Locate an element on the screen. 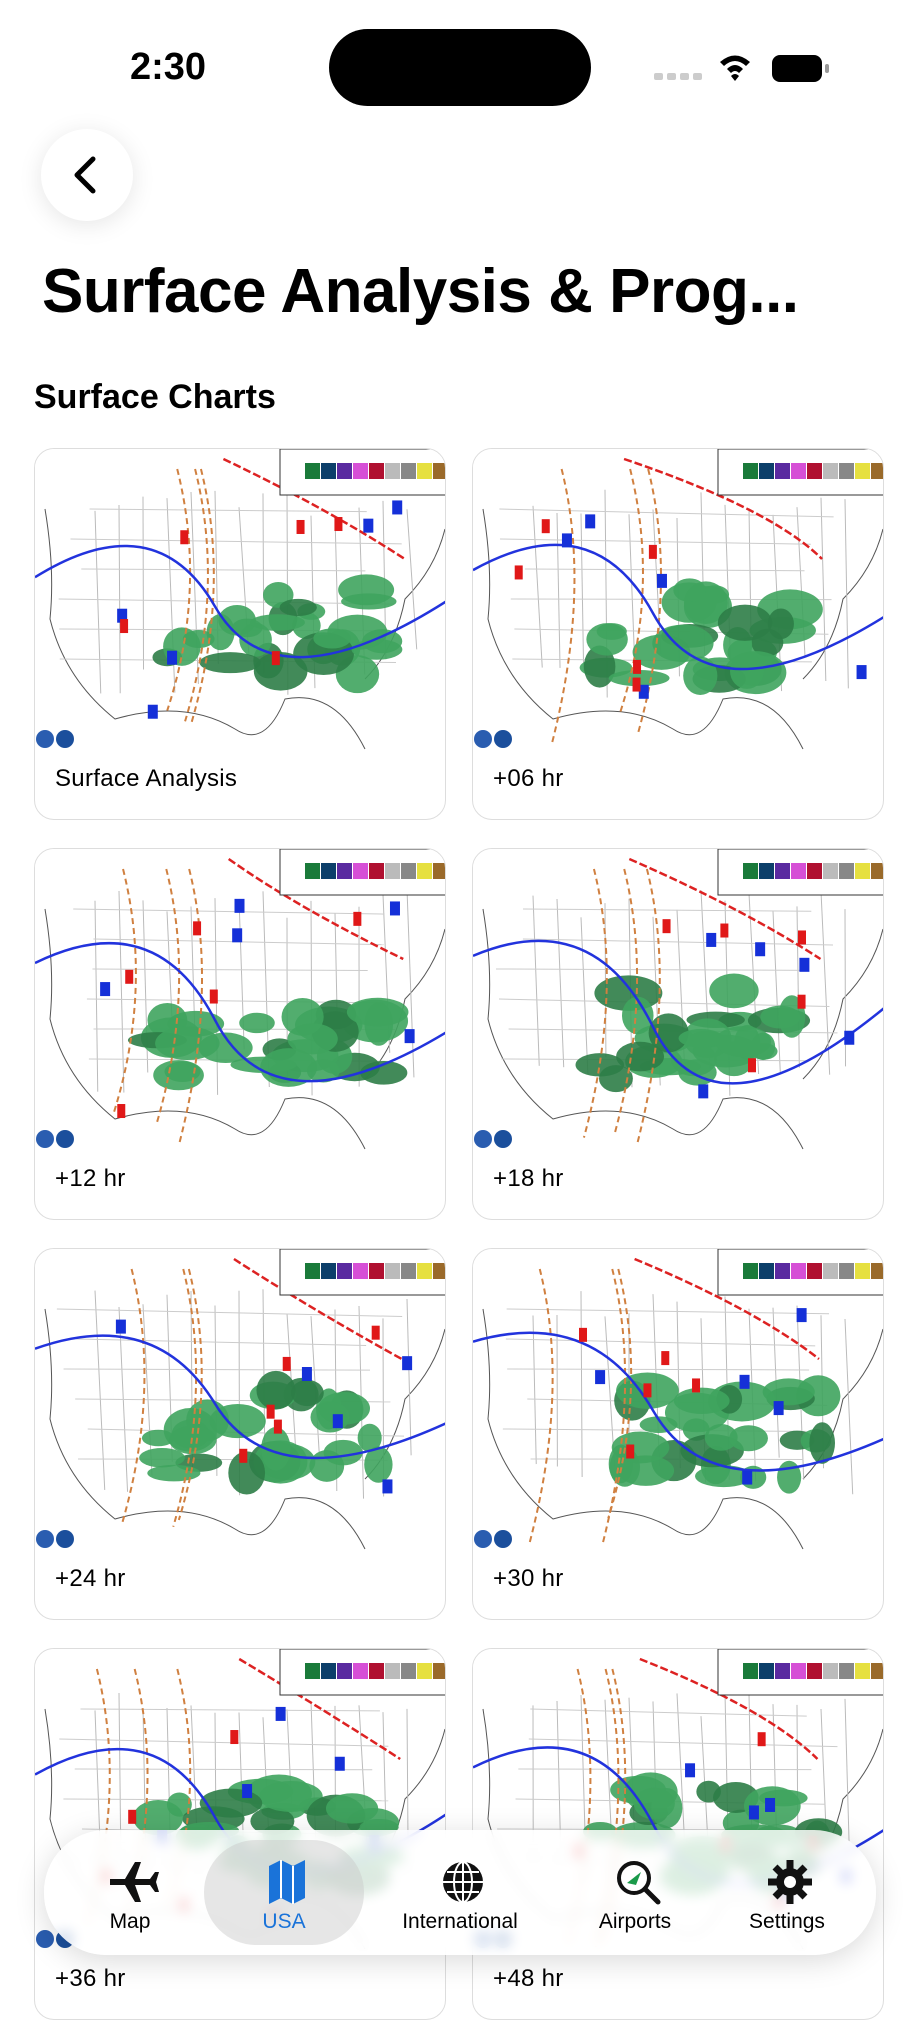 The width and height of the screenshot is (920, 2020). tab-item: Map is located at coordinates (130, 1892).